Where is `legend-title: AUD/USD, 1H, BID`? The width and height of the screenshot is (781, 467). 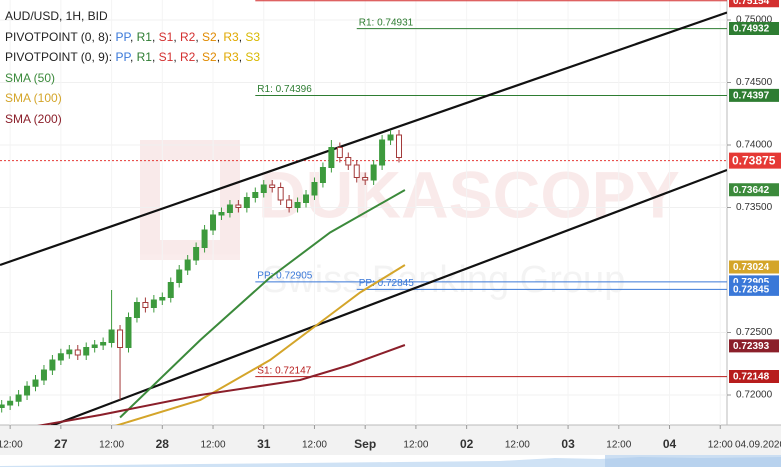 legend-title: AUD/USD, 1H, BID is located at coordinates (56, 16).